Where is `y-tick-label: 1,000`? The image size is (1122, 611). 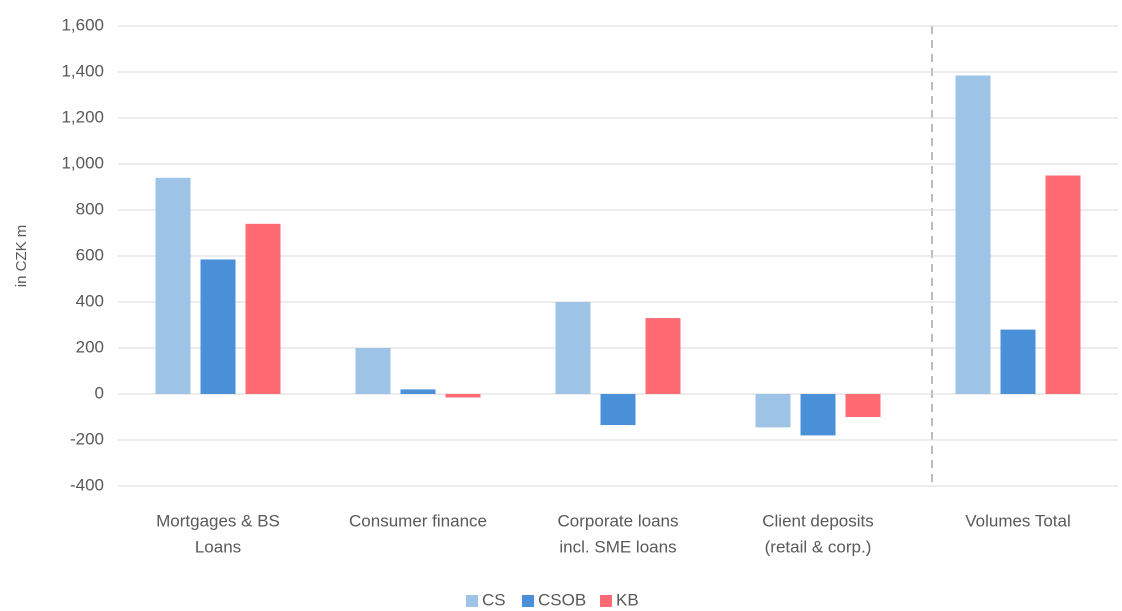
y-tick-label: 1,000 is located at coordinates (82, 162).